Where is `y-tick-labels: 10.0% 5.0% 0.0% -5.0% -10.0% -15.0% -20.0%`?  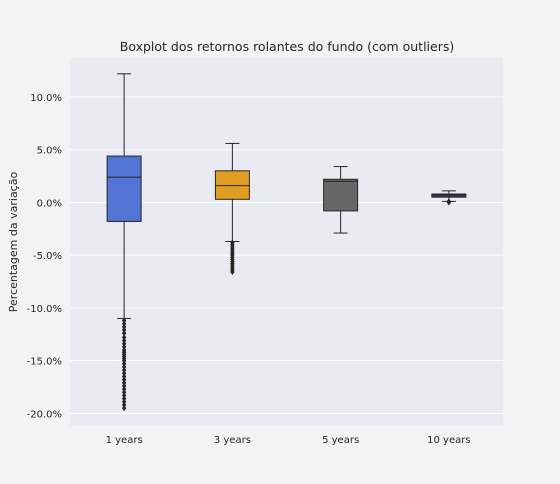 y-tick-labels: 10.0% 5.0% 0.0% -5.0% -10.0% -15.0% -20.0% is located at coordinates (44, 256).